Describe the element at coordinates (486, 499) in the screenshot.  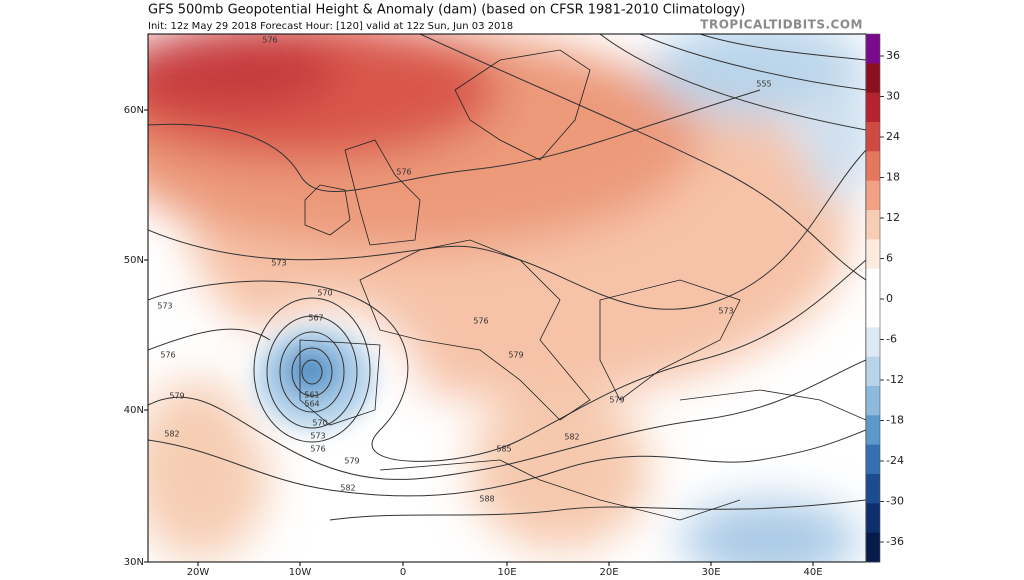
I see `contour-label: 588` at that location.